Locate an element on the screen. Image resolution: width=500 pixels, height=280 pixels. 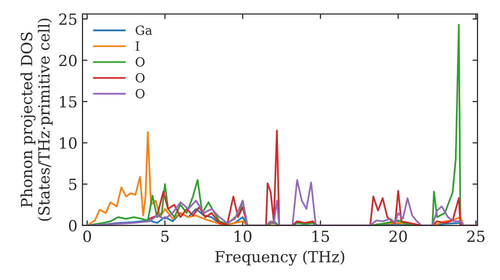
y-tick-label: 15 is located at coordinates (68, 102).